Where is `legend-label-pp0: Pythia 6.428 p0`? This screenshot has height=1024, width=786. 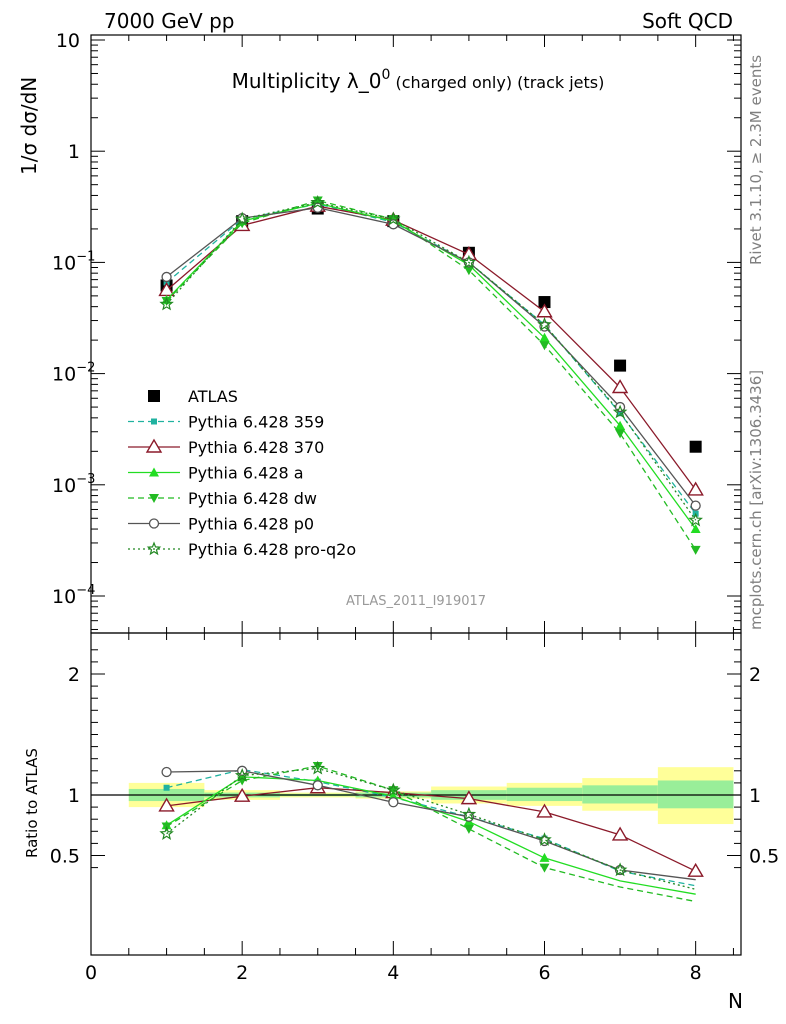
legend-label-pp0: Pythia 6.428 p0 is located at coordinates (251, 524).